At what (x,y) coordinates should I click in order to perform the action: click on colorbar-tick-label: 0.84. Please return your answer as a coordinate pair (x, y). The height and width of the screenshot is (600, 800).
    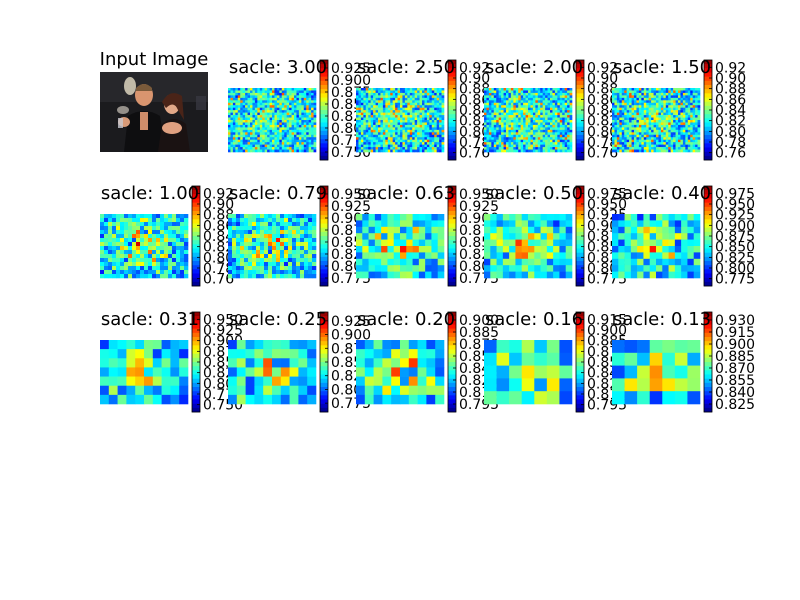
    Looking at the image, I should click on (218, 237).